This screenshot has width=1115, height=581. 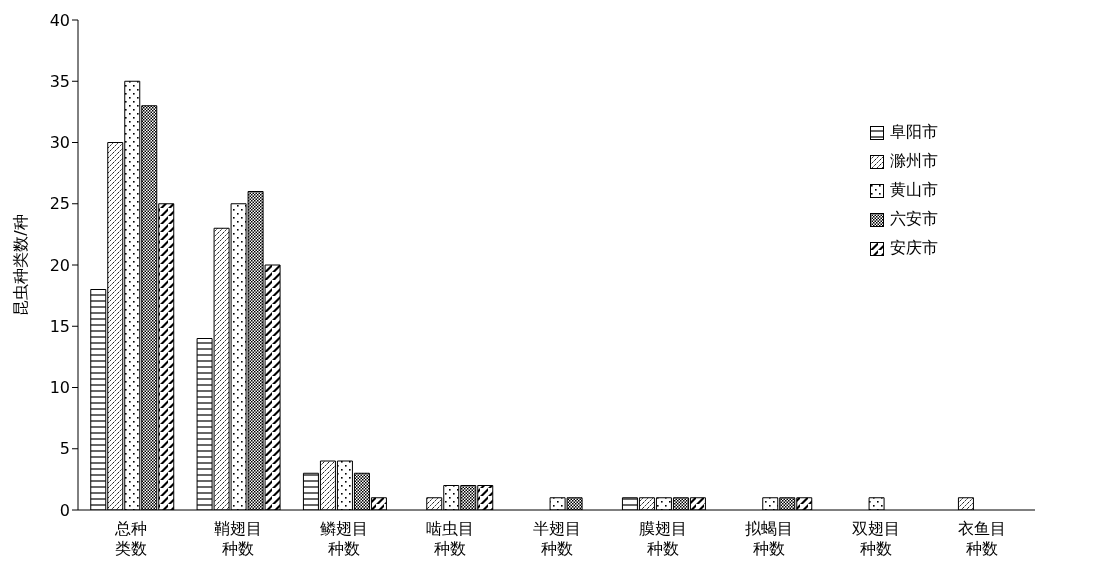 I want to click on y-tick-label: 35, so click(x=59, y=81).